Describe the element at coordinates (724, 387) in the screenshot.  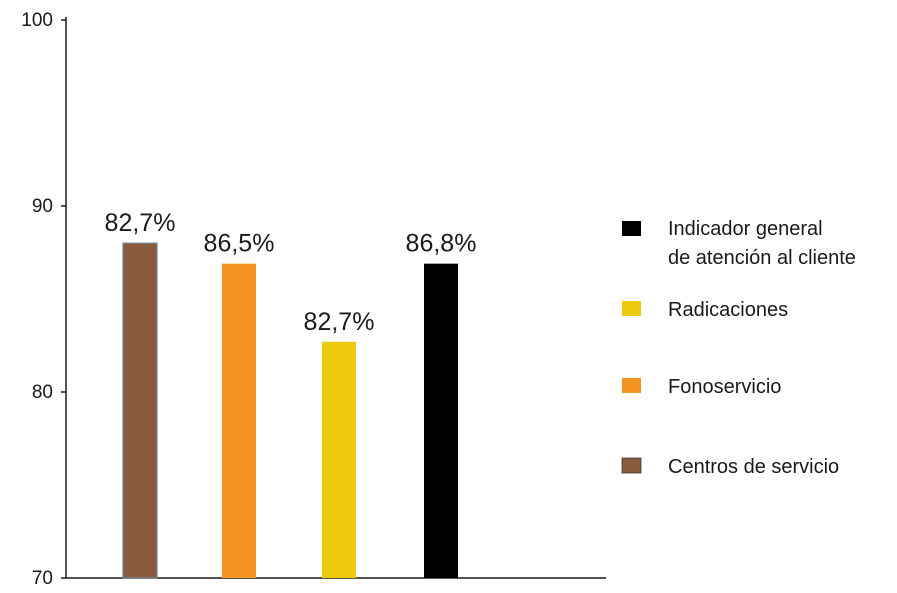
I see `legend-label: Fonoservicio` at that location.